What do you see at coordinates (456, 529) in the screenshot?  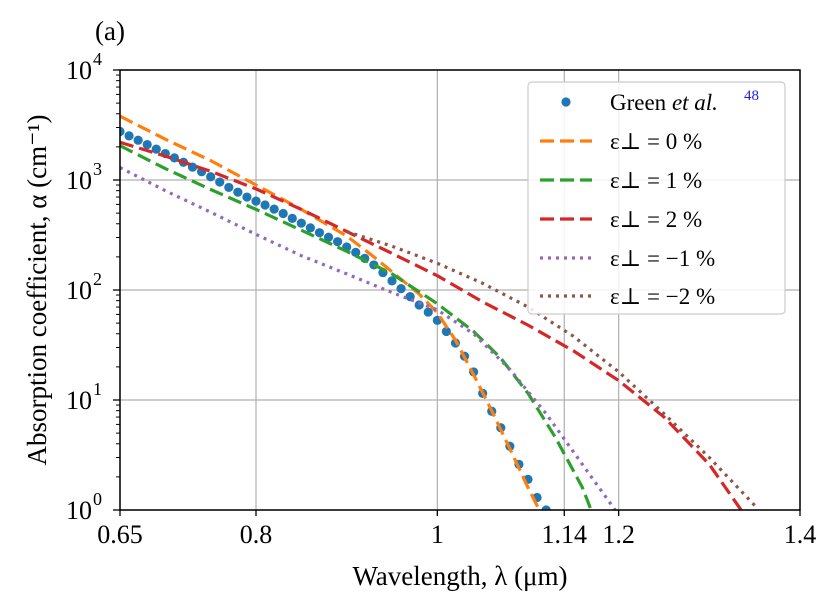 I see `x-axis-ticks: 0.65 0.8 1 1.14 1.2 1.4` at bounding box center [456, 529].